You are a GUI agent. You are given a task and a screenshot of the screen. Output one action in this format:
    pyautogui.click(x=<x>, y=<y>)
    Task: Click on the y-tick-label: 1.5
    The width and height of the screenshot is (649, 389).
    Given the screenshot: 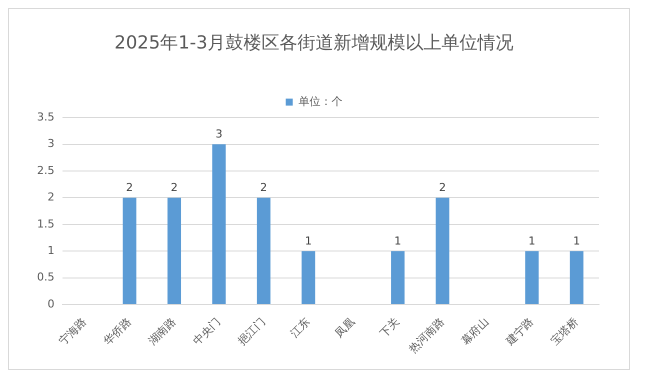 What is the action you would take?
    pyautogui.click(x=45, y=223)
    